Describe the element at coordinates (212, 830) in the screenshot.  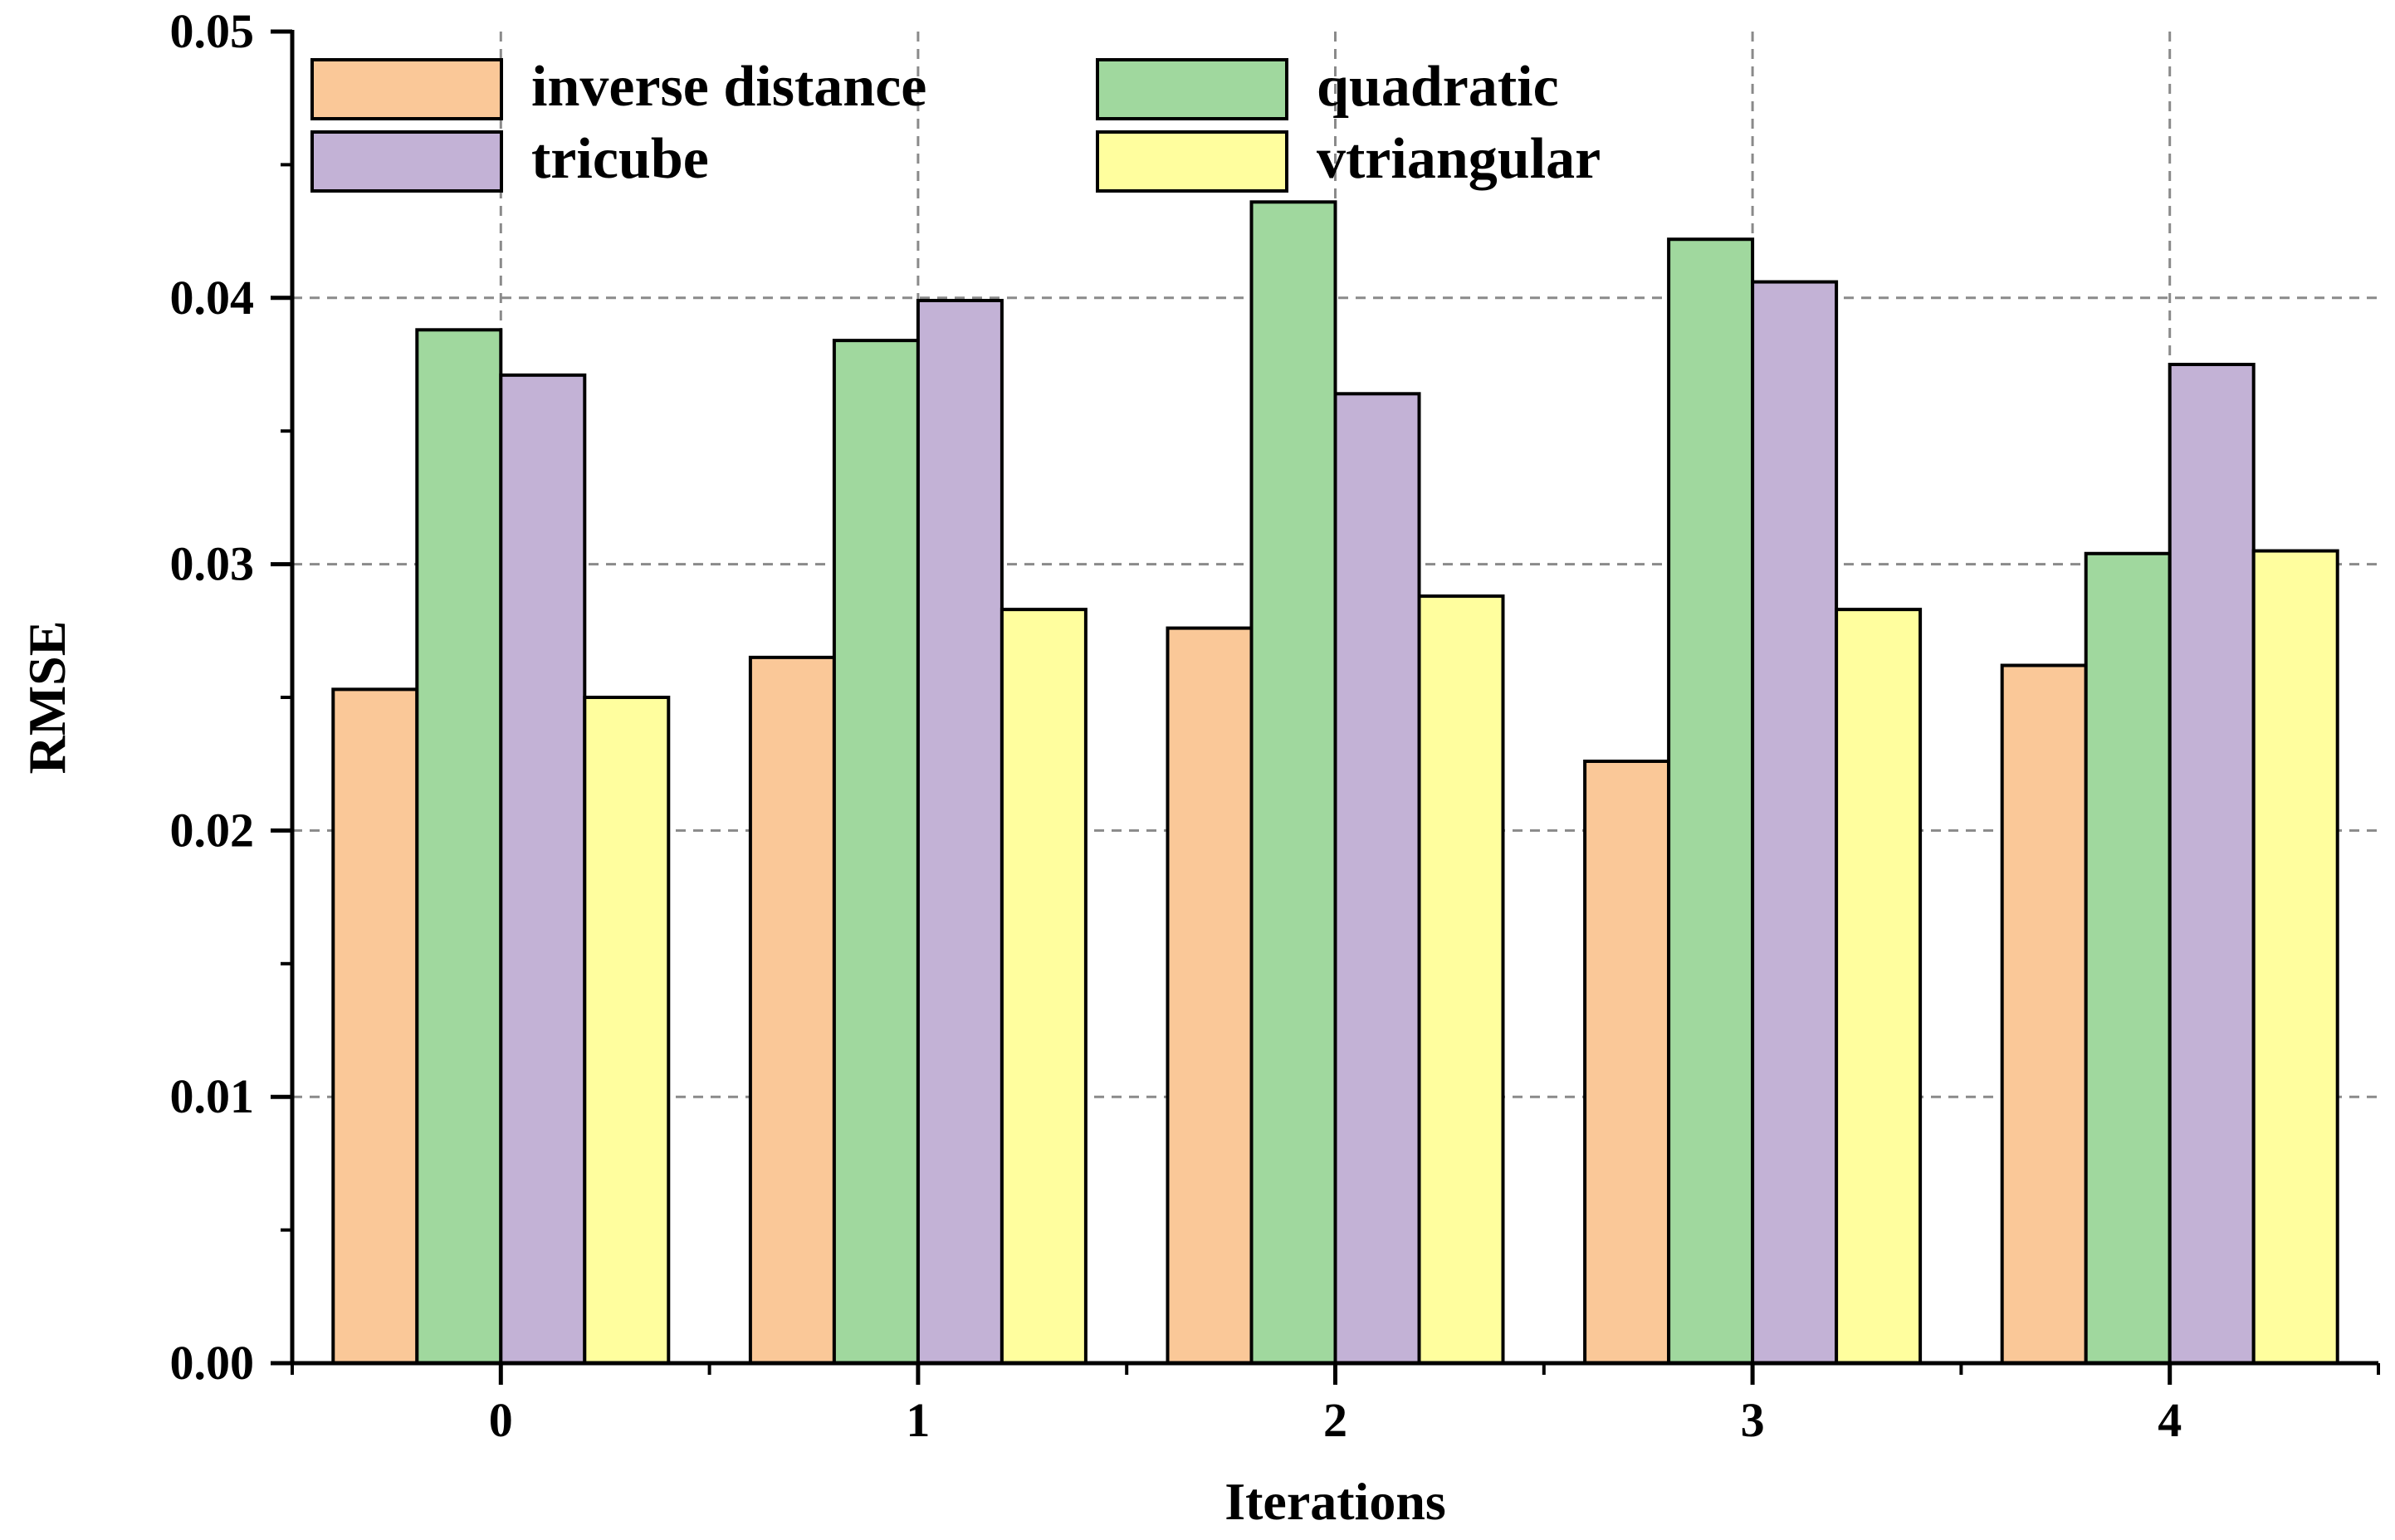
I see `y-tick-label: 0.02` at that location.